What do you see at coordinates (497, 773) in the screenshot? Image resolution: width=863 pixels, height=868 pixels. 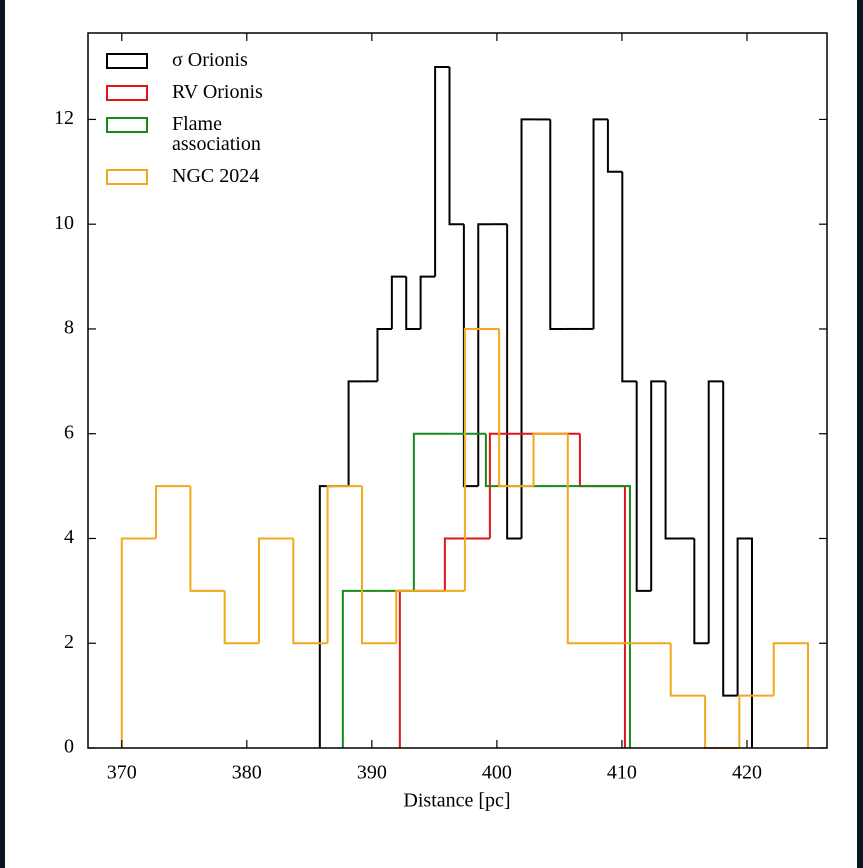 I see `x-tick-label: 400` at bounding box center [497, 773].